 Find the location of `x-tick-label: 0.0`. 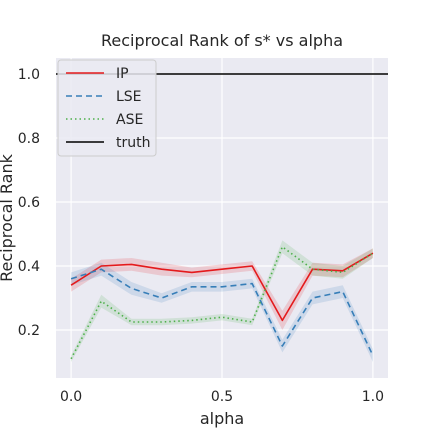

x-tick-label: 0.0 is located at coordinates (71, 397).